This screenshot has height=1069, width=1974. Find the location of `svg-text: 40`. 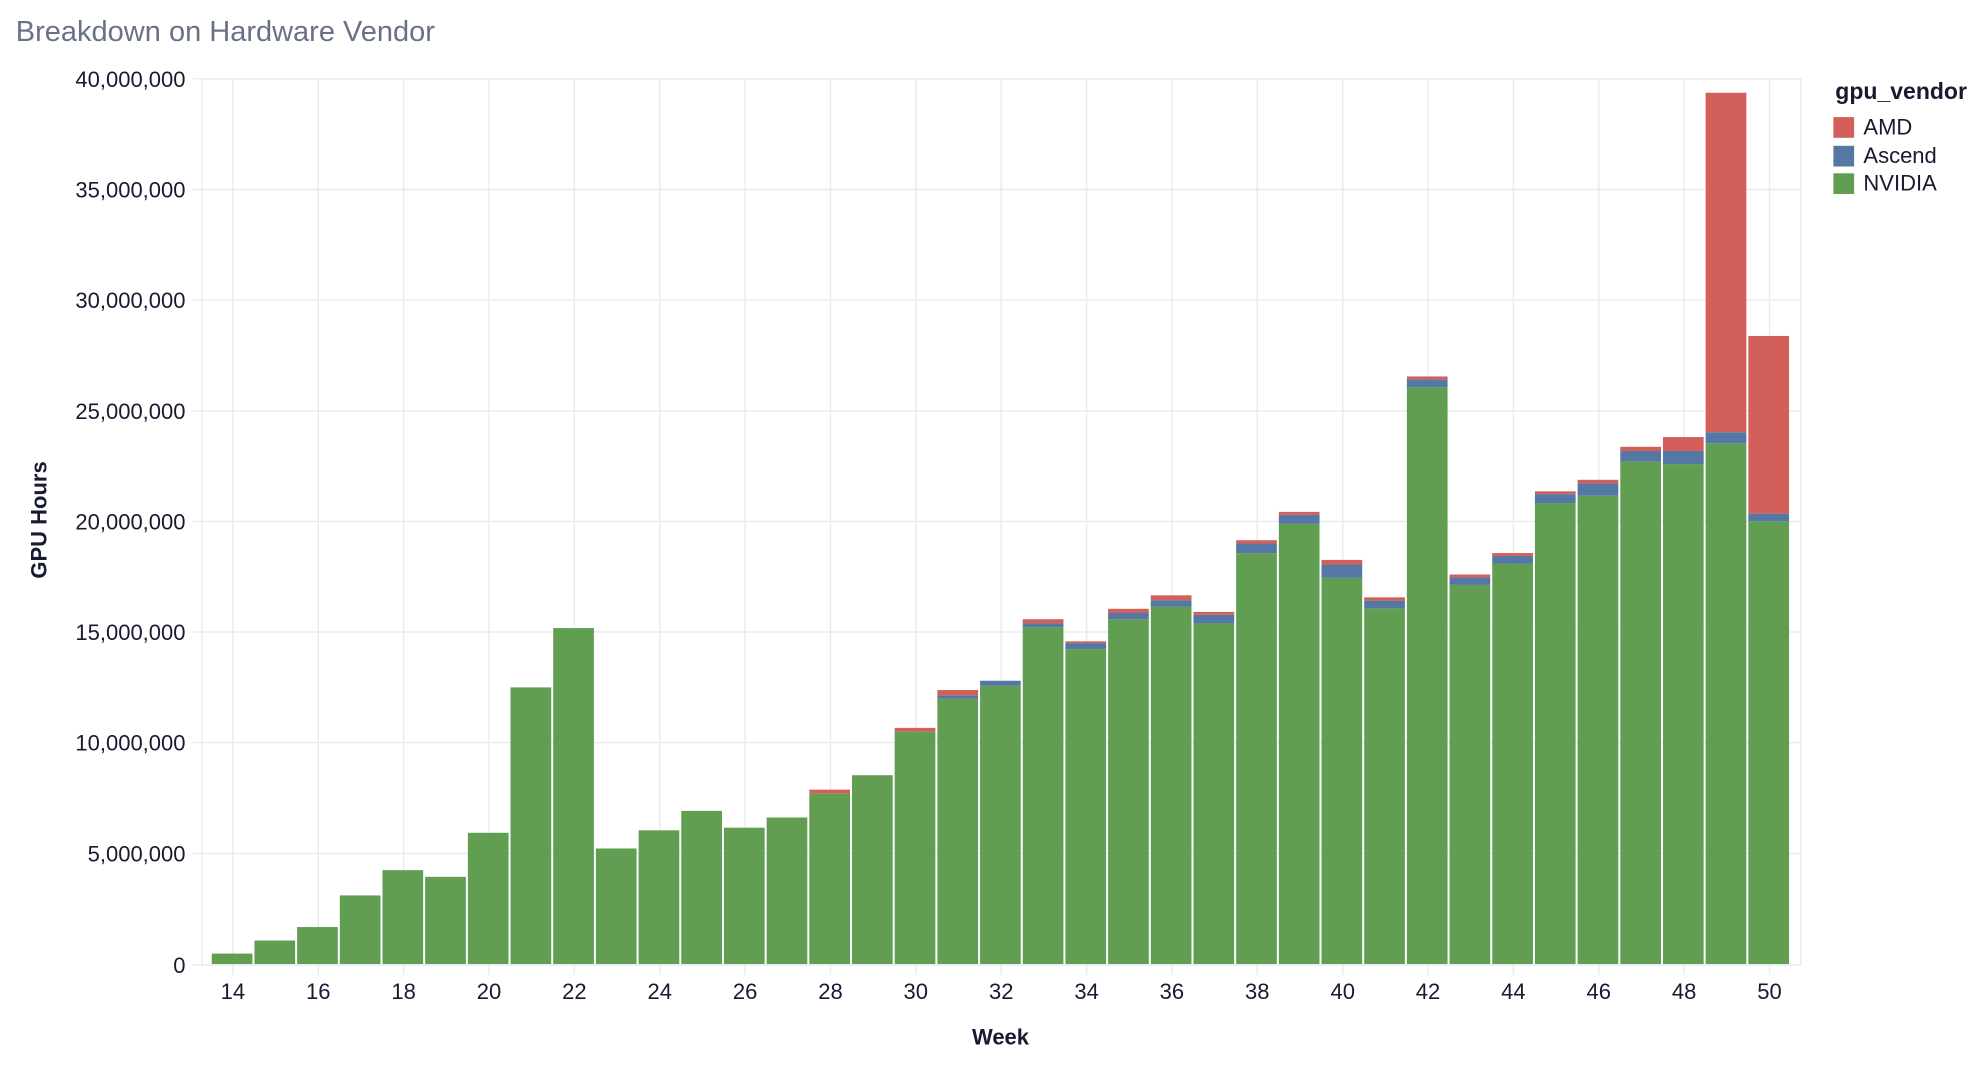

svg-text: 40 is located at coordinates (1342, 991).